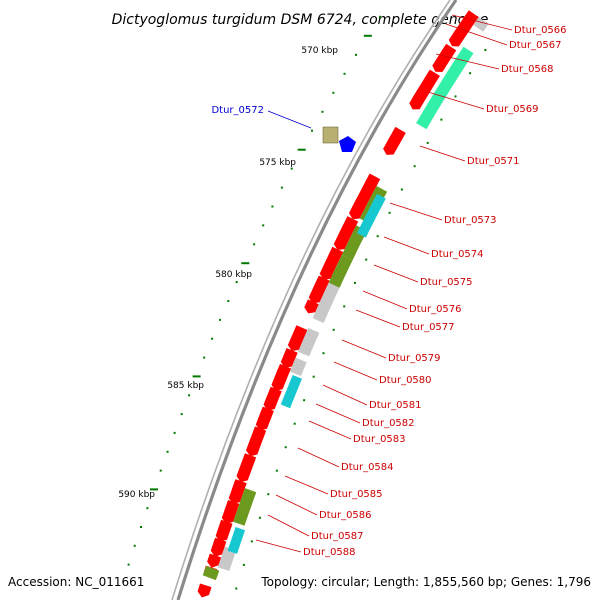 The width and height of the screenshot is (600, 600). What do you see at coordinates (211, 573) in the screenshot?
I see `olive-small-feature` at bounding box center [211, 573].